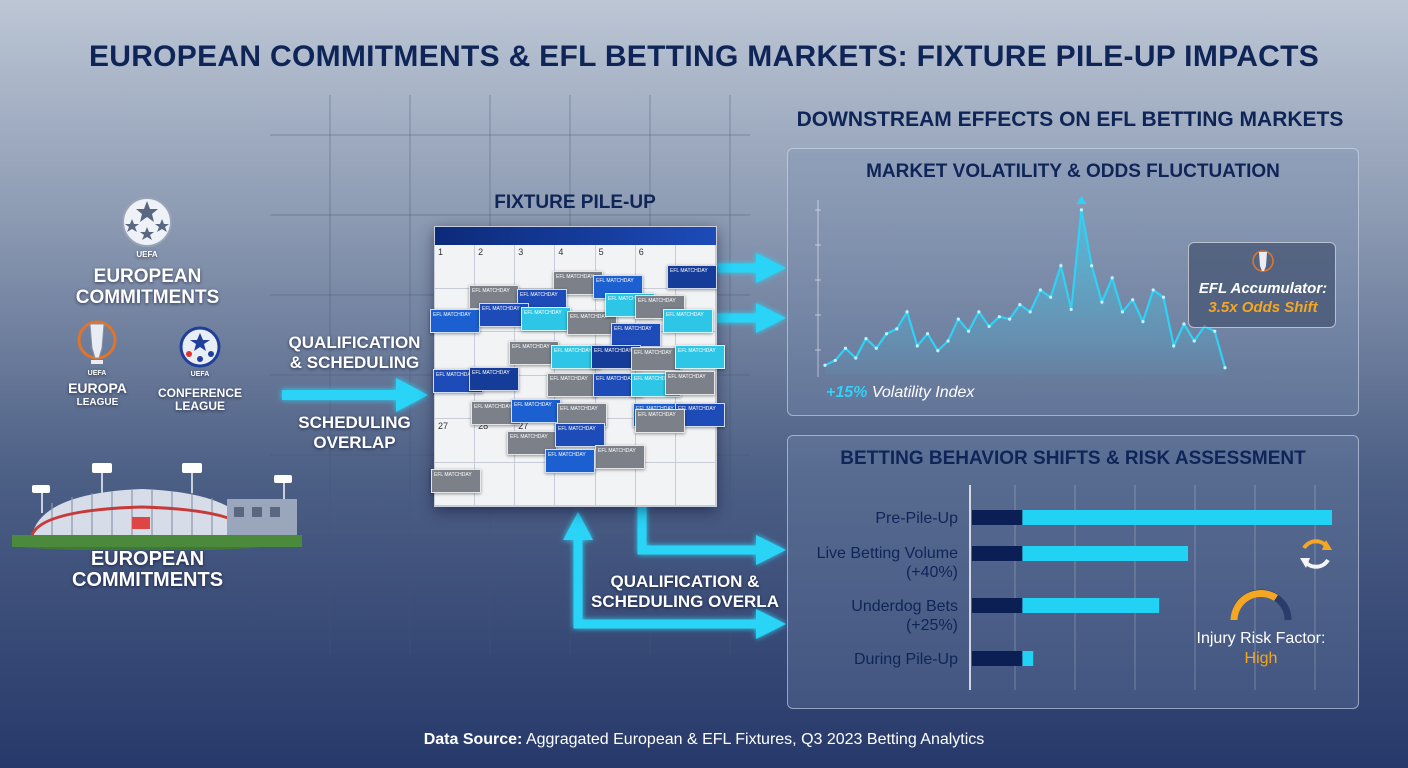  Describe the element at coordinates (874, 563) in the screenshot. I see `bar-label-live: Live Betting Volume (+40%)` at that location.